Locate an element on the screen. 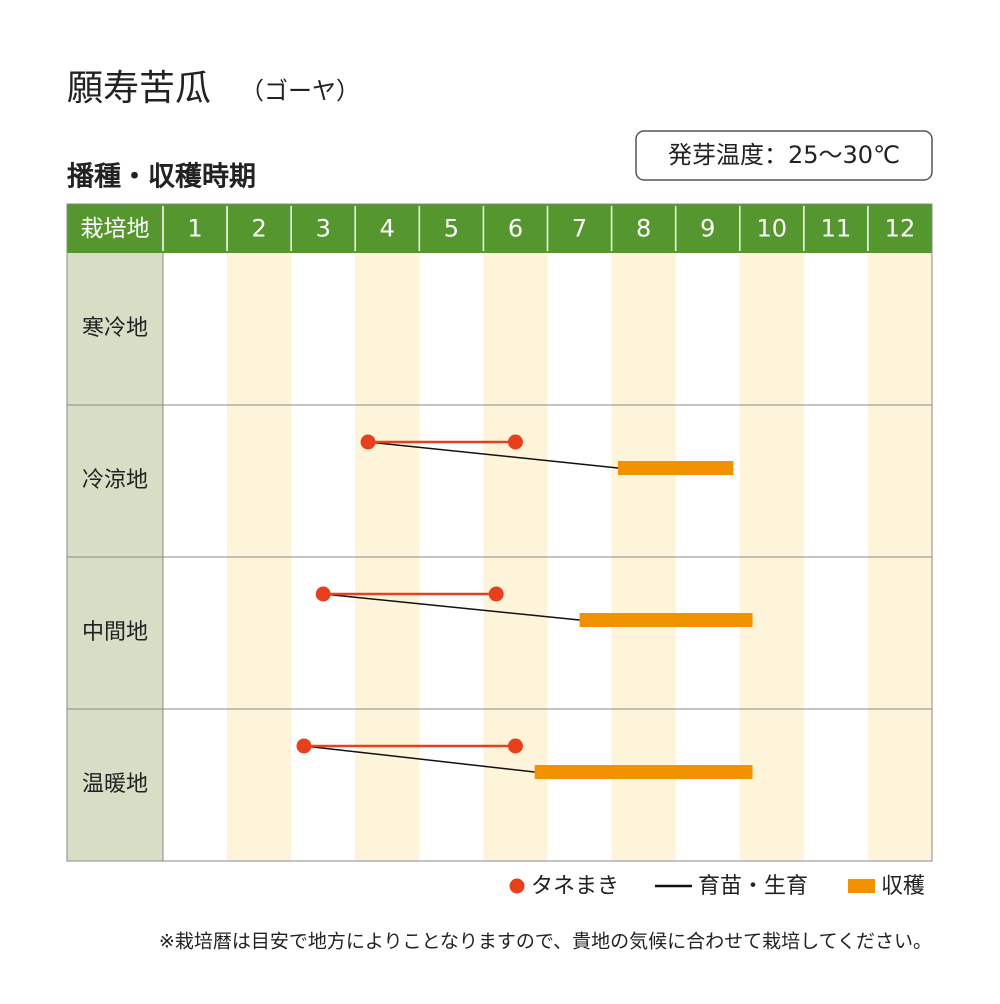  header-bg is located at coordinates (499, 228).